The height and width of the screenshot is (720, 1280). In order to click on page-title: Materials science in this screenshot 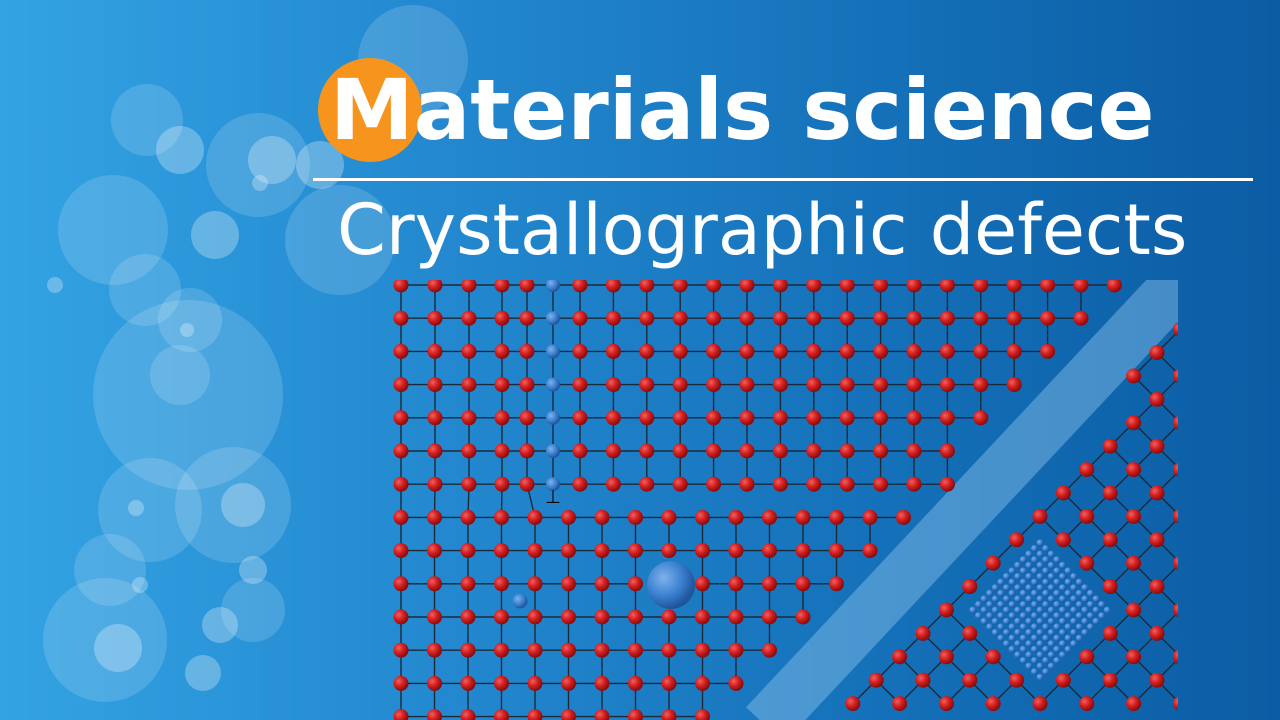, I will do `click(742, 110)`.